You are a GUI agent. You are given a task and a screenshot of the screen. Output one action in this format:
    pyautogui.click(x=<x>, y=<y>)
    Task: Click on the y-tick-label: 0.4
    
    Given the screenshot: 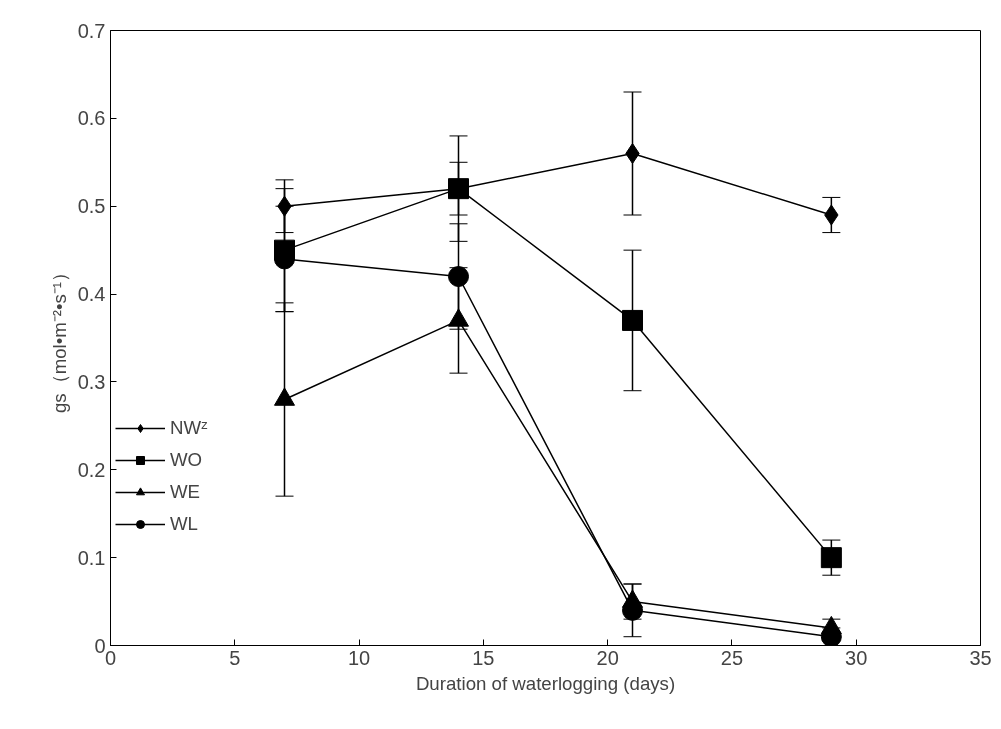 What is the action you would take?
    pyautogui.click(x=91, y=294)
    